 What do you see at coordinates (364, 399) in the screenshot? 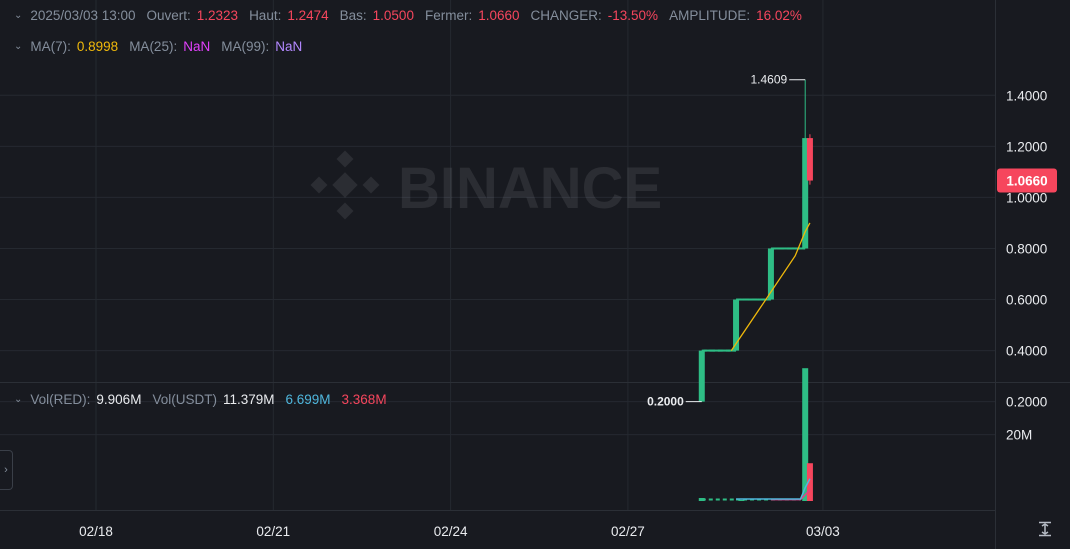
I see `vol-ma2-value: 3.368M` at bounding box center [364, 399].